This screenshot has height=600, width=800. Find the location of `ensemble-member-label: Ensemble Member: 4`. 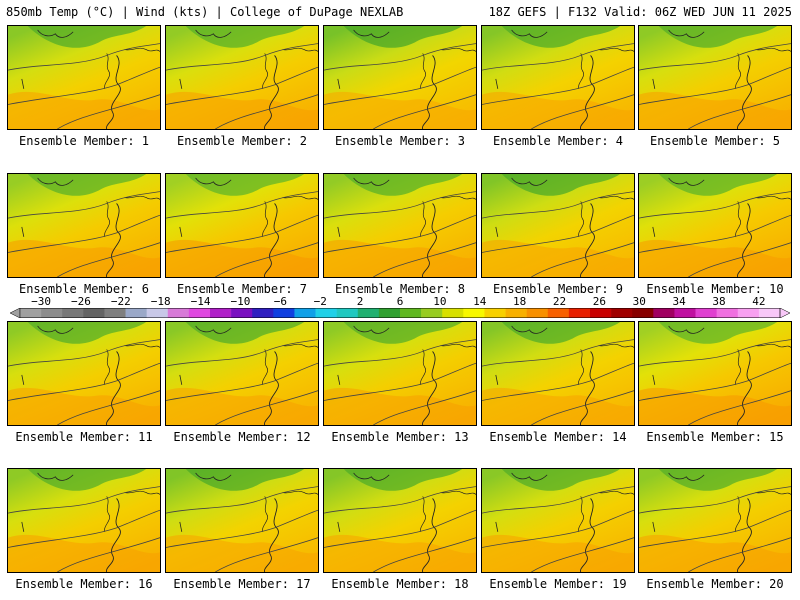

ensemble-member-label: Ensemble Member: 4 is located at coordinates (558, 141).